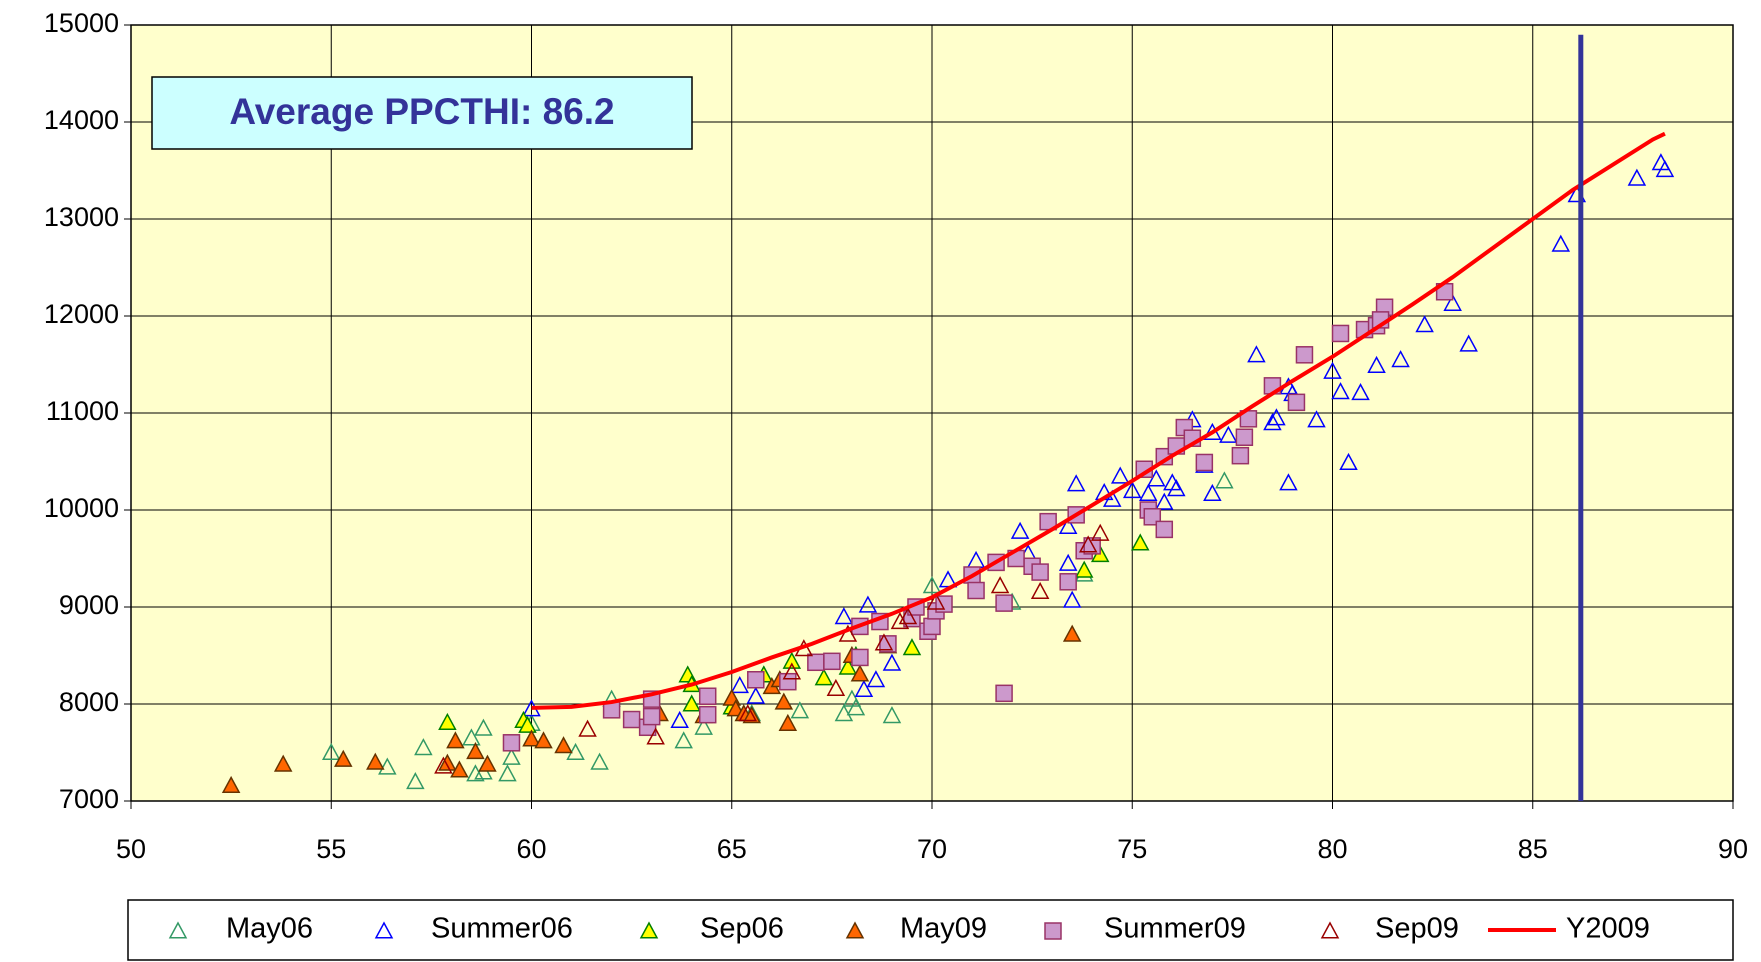 The width and height of the screenshot is (1761, 962). I want to click on x-tick-label: 55, so click(331, 849).